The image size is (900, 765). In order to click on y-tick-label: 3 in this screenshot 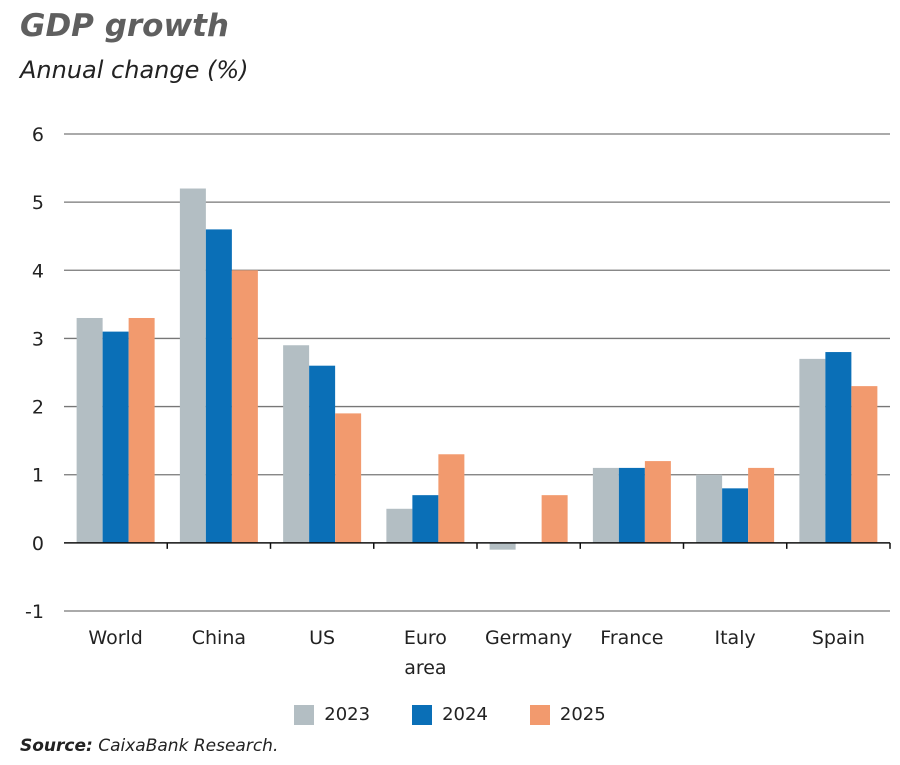, I will do `click(38, 339)`.